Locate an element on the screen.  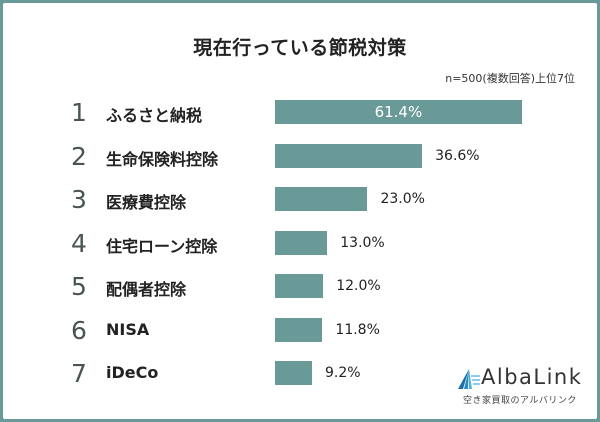
rank-number: 6 is located at coordinates (79, 330).